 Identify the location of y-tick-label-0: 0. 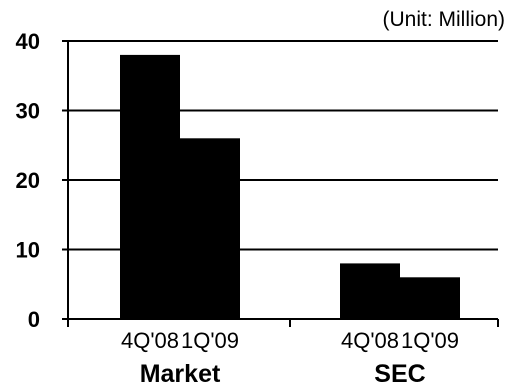
(34, 319).